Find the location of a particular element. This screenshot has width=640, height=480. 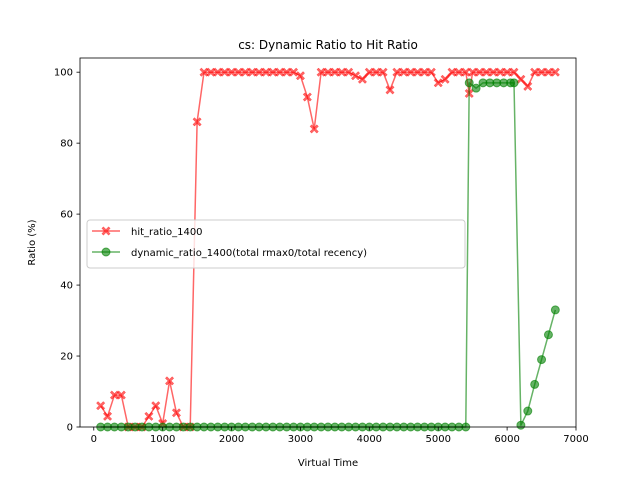

y-tick-label: 0 is located at coordinates (70, 428).